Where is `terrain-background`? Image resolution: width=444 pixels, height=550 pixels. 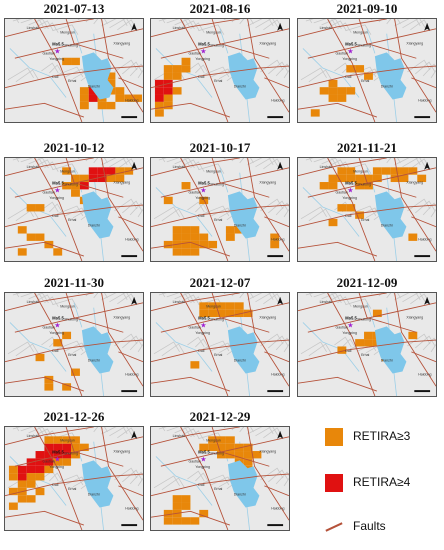 terrain-background is located at coordinates (367, 70).